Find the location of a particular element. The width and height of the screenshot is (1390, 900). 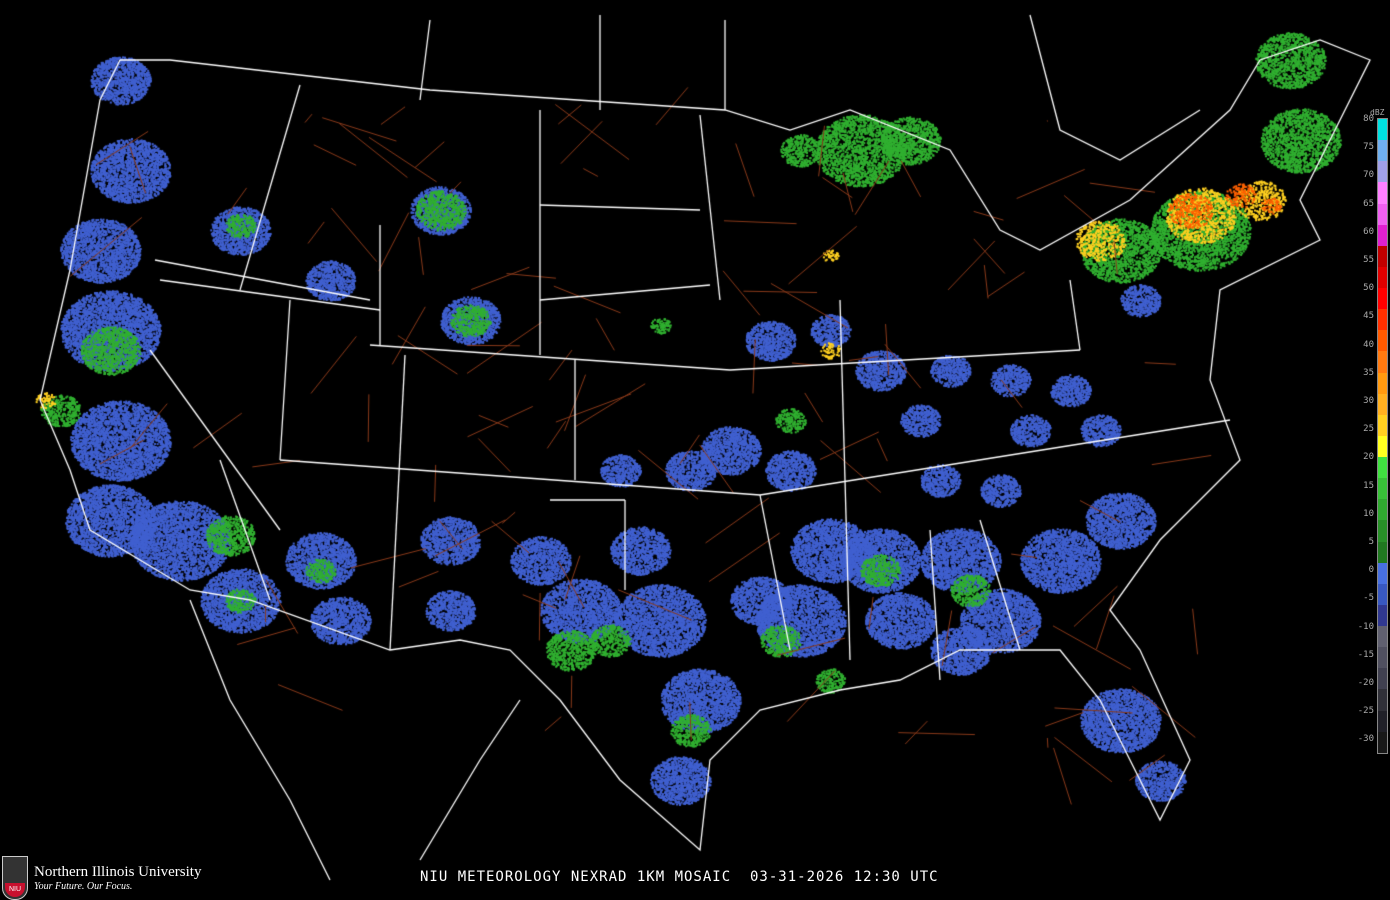

legend-label: 5 is located at coordinates (1371, 542).